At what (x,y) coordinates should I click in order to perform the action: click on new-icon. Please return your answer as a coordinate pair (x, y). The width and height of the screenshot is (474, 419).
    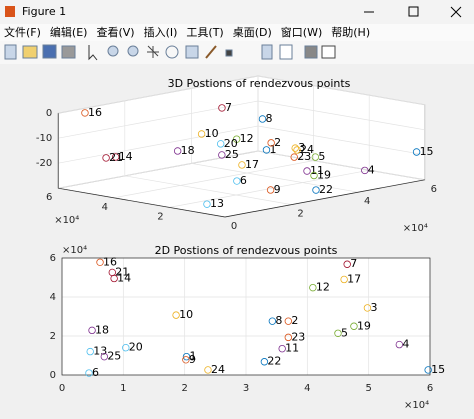
    Looking at the image, I should click on (10, 52).